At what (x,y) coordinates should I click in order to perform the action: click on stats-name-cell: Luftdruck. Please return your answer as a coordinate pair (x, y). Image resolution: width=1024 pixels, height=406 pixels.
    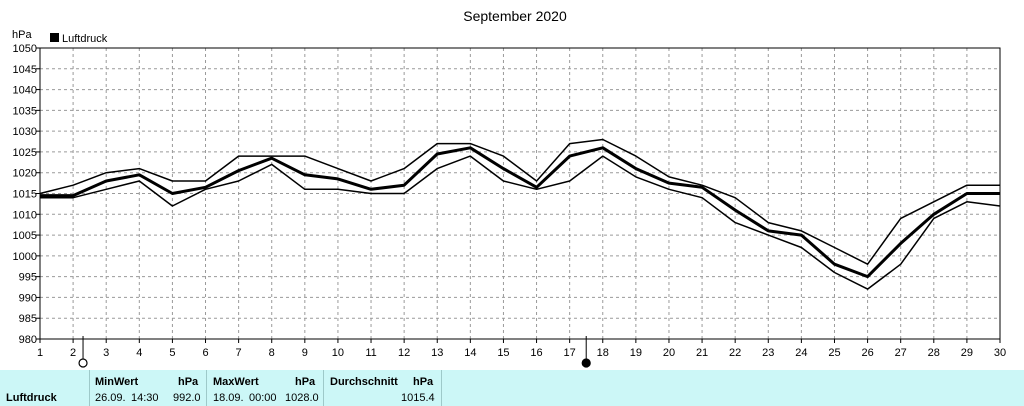
    Looking at the image, I should click on (44, 388).